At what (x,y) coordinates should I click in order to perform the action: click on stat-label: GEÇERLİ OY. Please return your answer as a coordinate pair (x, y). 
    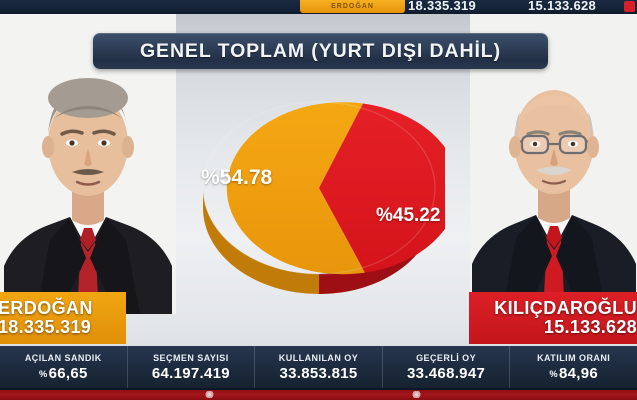
    Looking at the image, I should click on (446, 357).